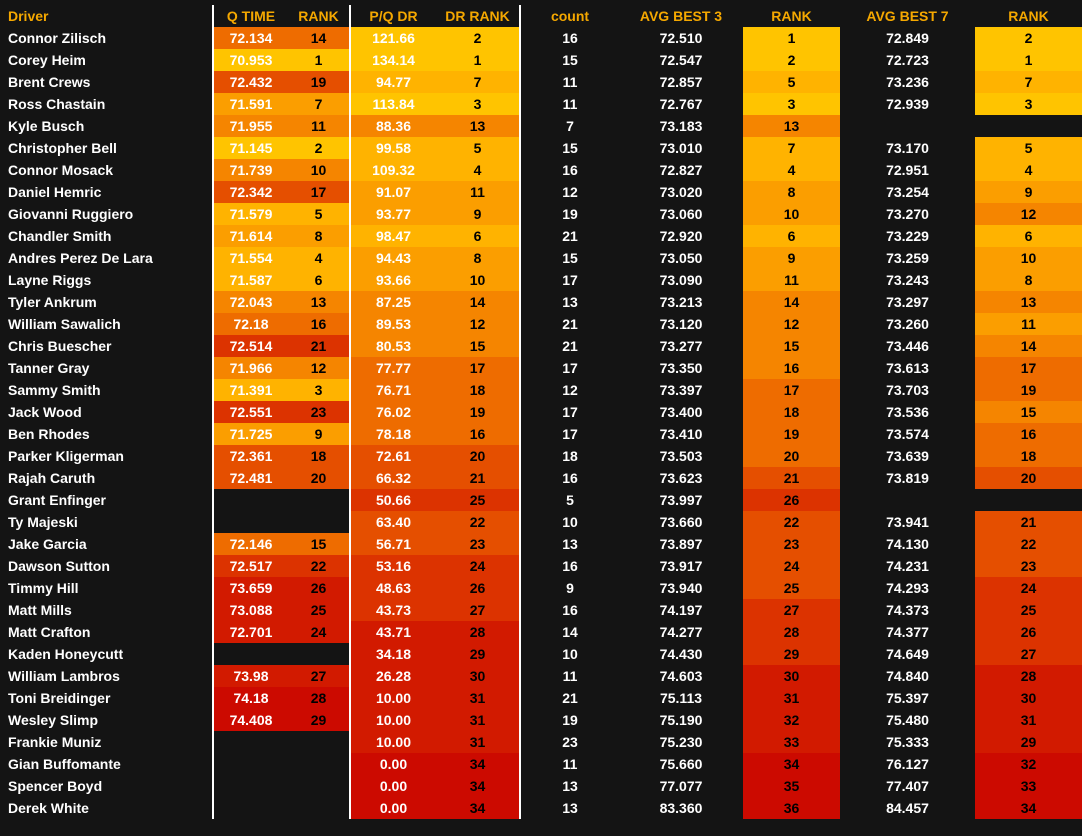  Describe the element at coordinates (393, 16) in the screenshot. I see `header-pq-dr: P/Q DR` at that location.